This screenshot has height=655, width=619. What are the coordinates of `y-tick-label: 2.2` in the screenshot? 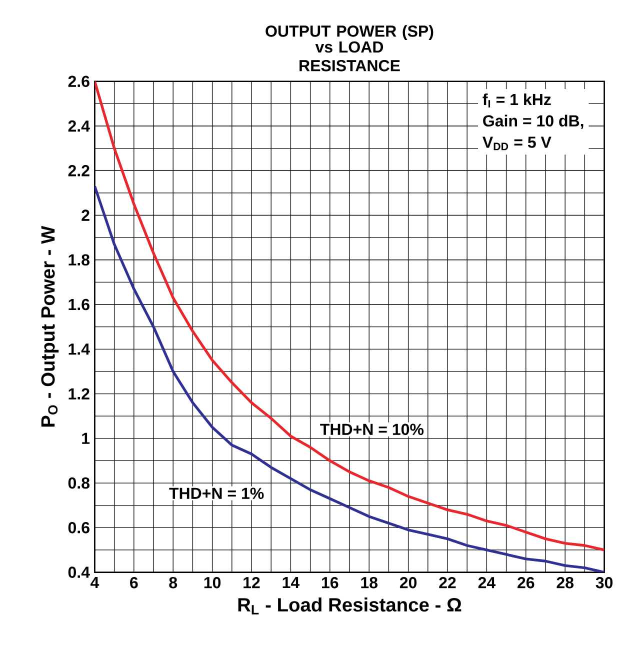 It's located at (79, 170).